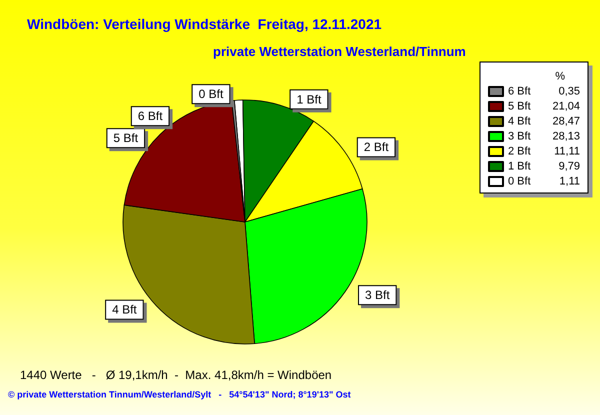  I want to click on legend-label: 1 Bft, so click(519, 166).